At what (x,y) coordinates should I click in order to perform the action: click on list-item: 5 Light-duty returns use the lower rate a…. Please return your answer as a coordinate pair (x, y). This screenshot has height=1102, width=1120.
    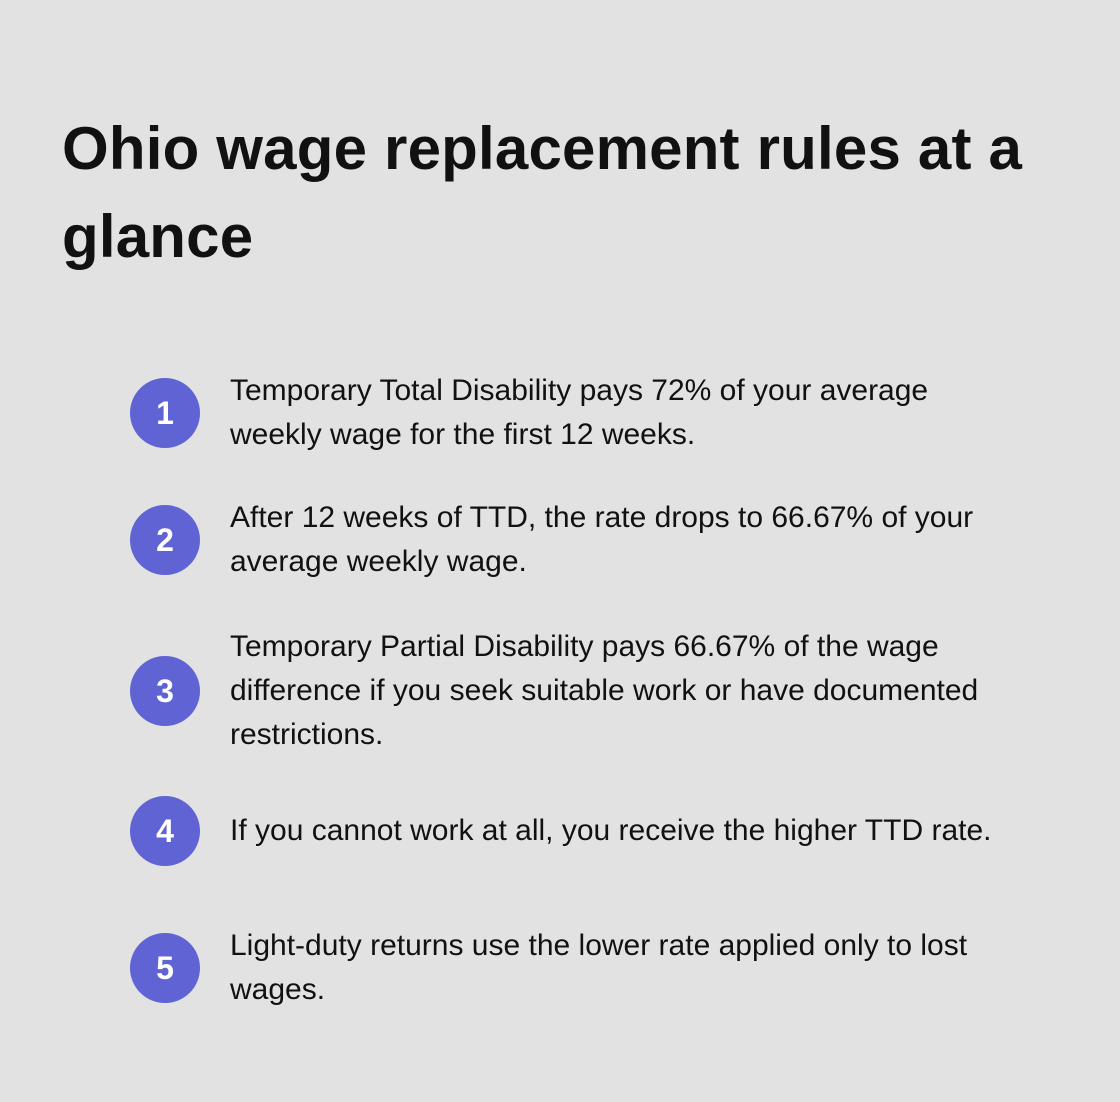
    Looking at the image, I should click on (580, 968).